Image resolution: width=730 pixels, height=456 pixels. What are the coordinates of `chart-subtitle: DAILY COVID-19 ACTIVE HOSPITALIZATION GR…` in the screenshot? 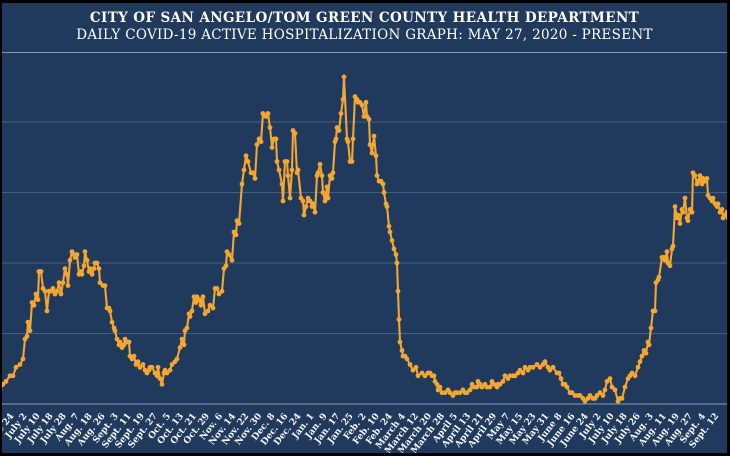 It's located at (364, 35).